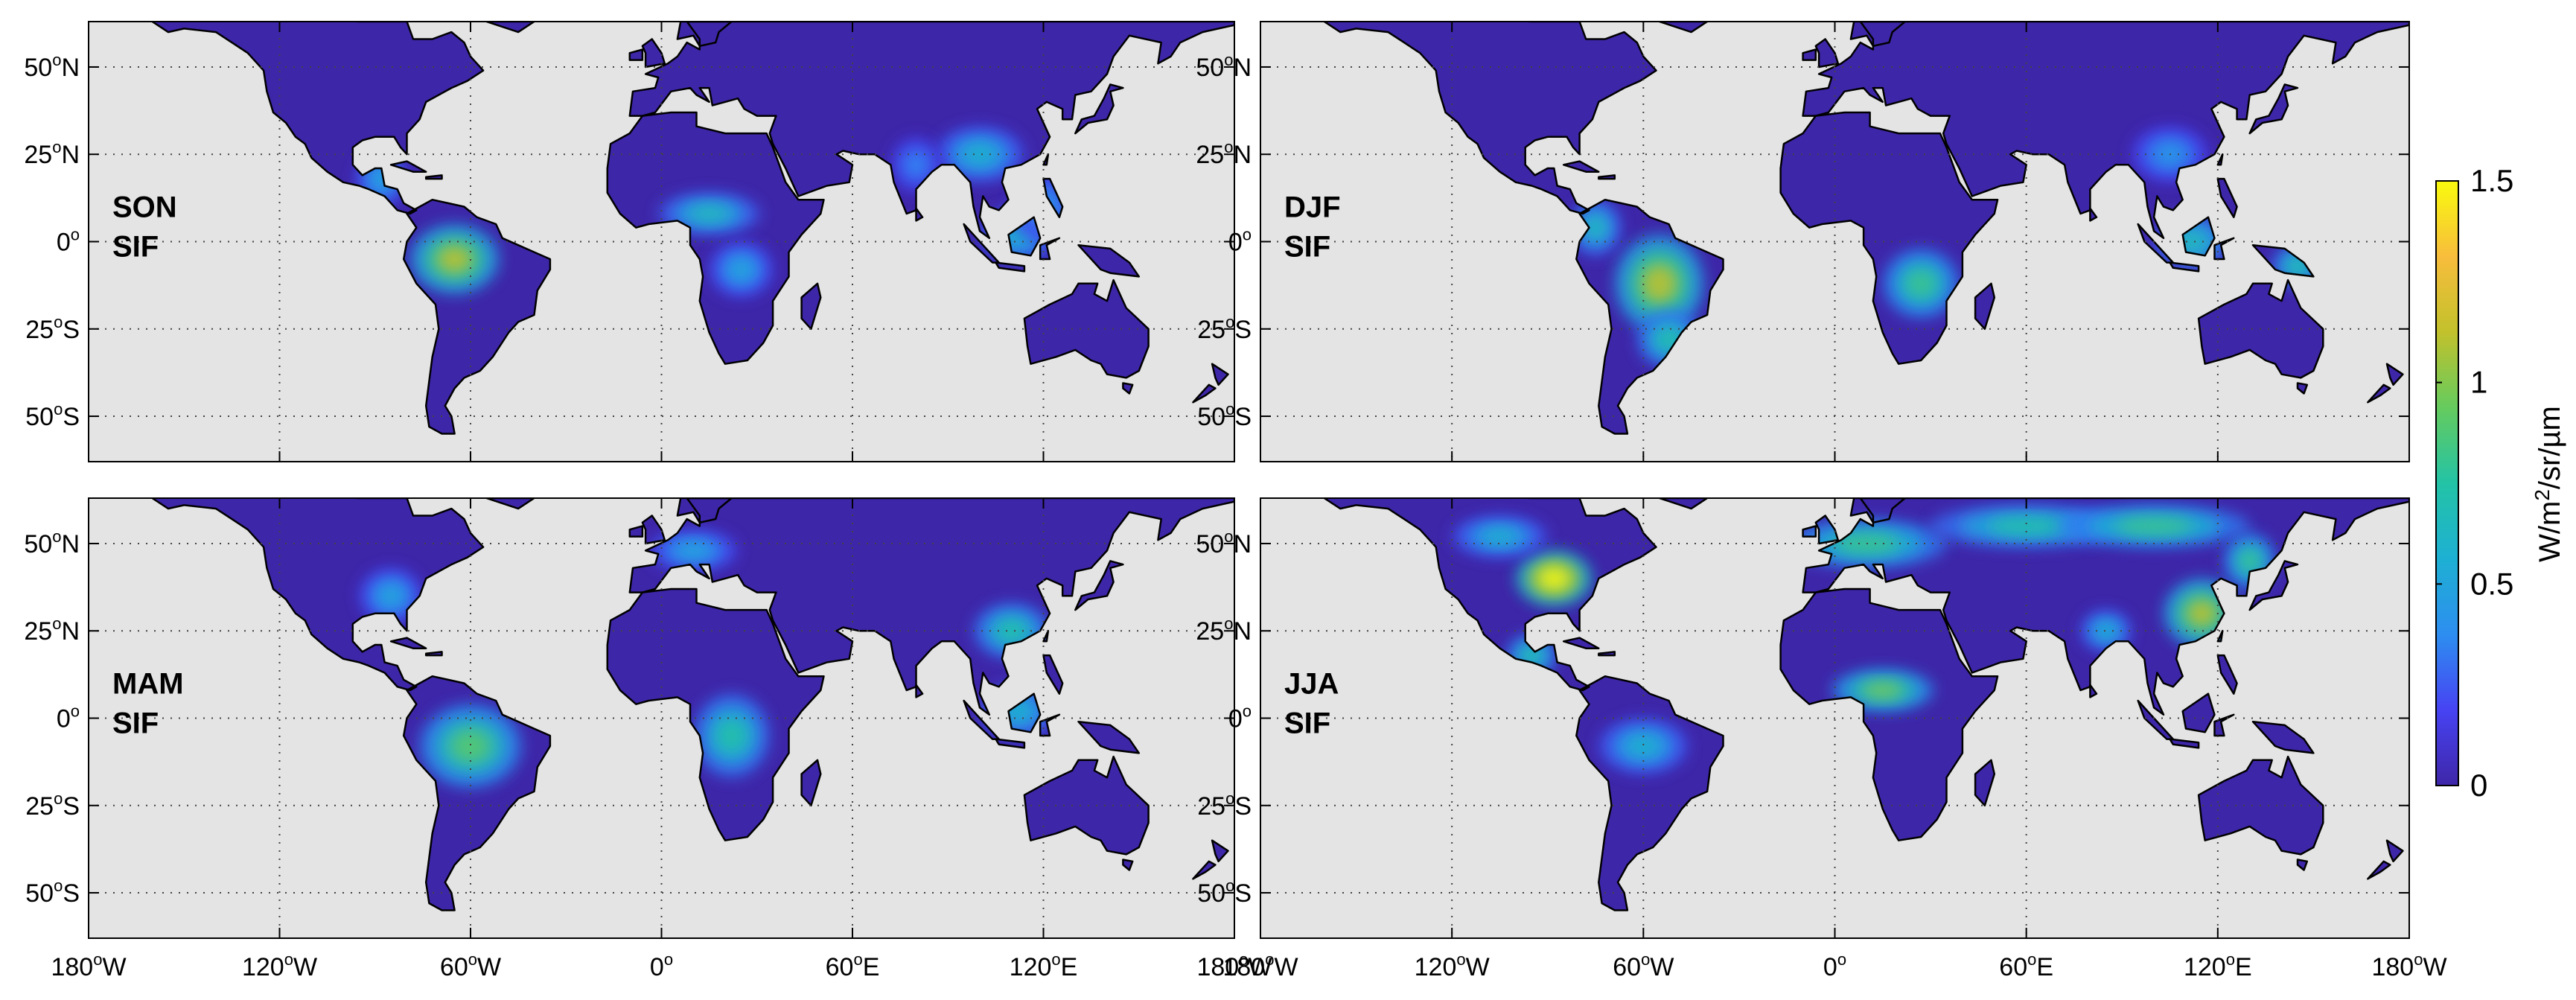 This screenshot has width=2576, height=1000. I want to click on coastline-sumatra, so click(2156, 719).